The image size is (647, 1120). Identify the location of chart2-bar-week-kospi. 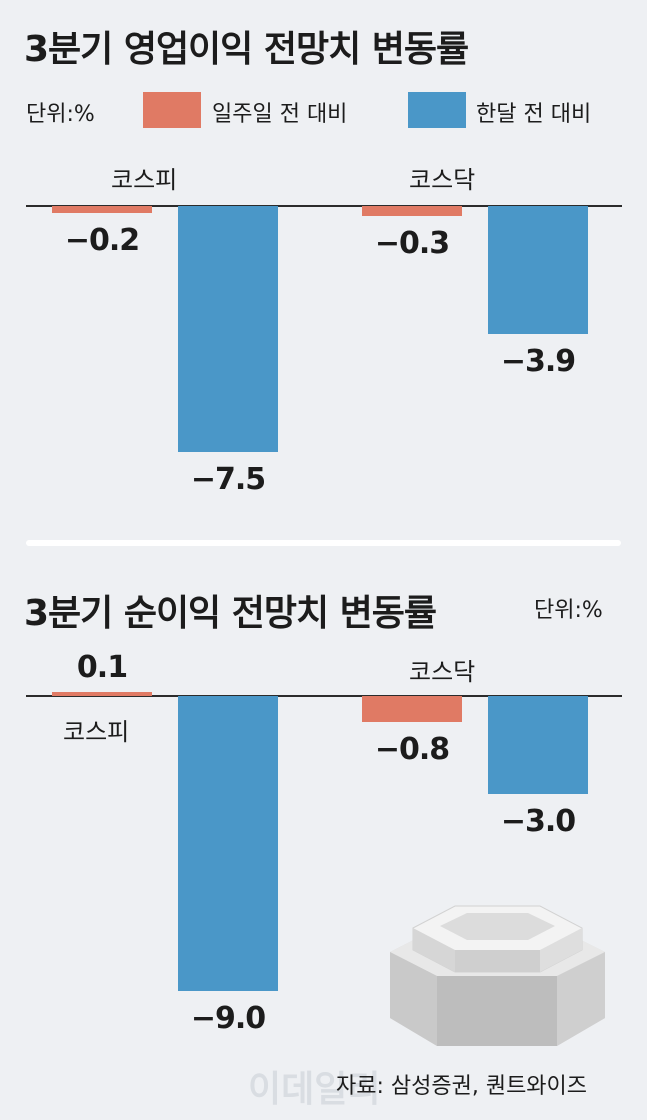
(102, 694).